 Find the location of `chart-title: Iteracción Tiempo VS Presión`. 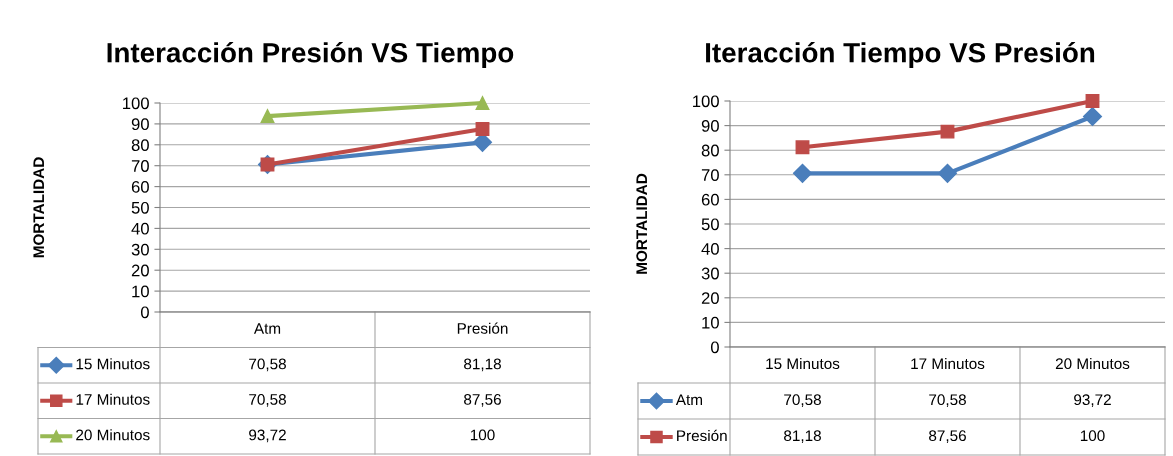

chart-title: Iteracción Tiempo VS Presión is located at coordinates (900, 55).